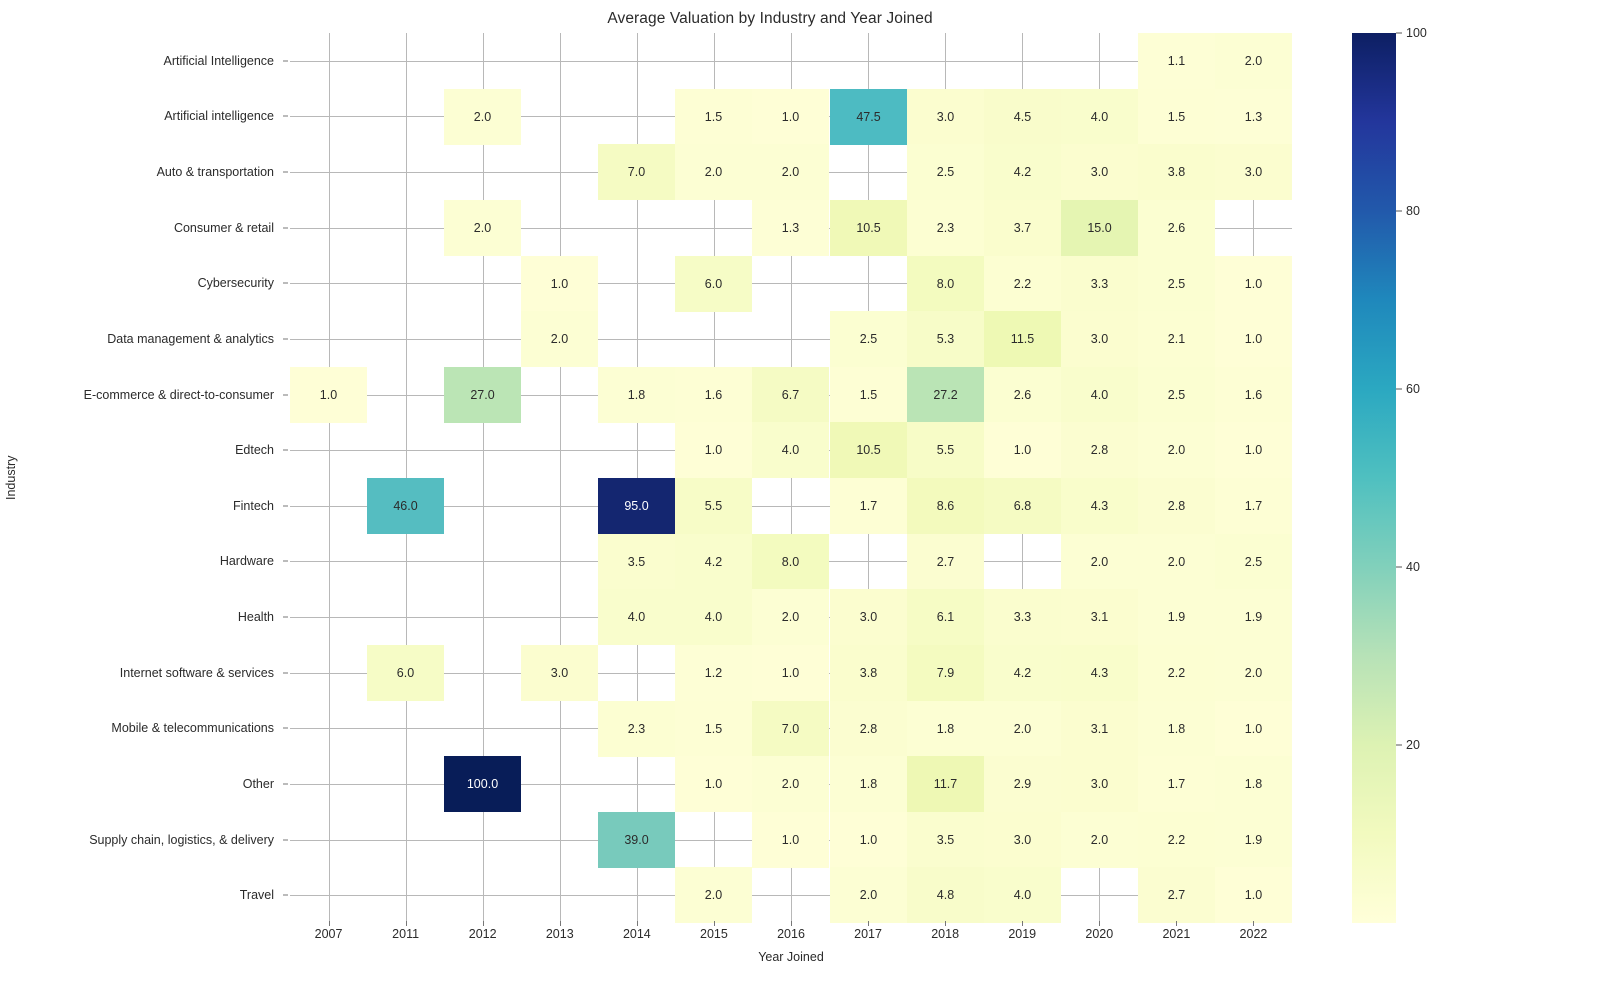 The image size is (1600, 1000). I want to click on y-axis-tick-label: Cybersecurity, so click(235, 283).